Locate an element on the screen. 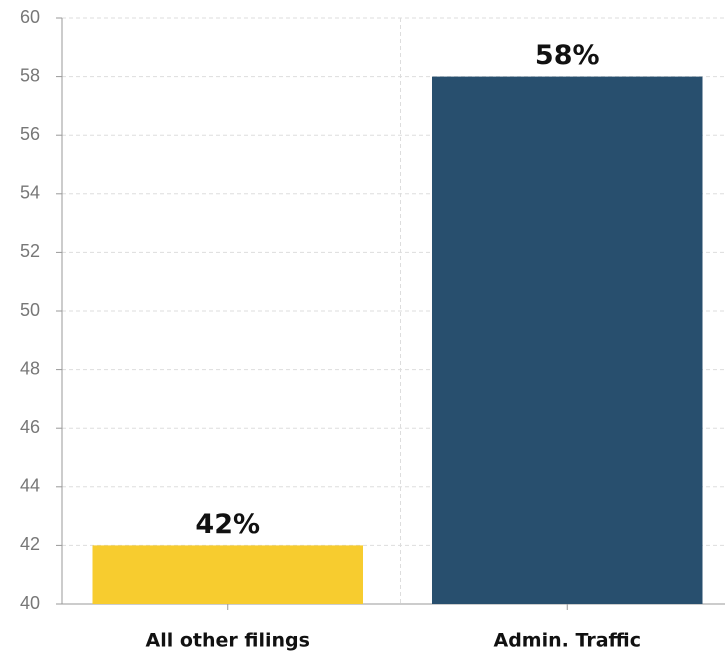 Image resolution: width=725 pixels, height=657 pixels. value-label: 42% is located at coordinates (227, 524).